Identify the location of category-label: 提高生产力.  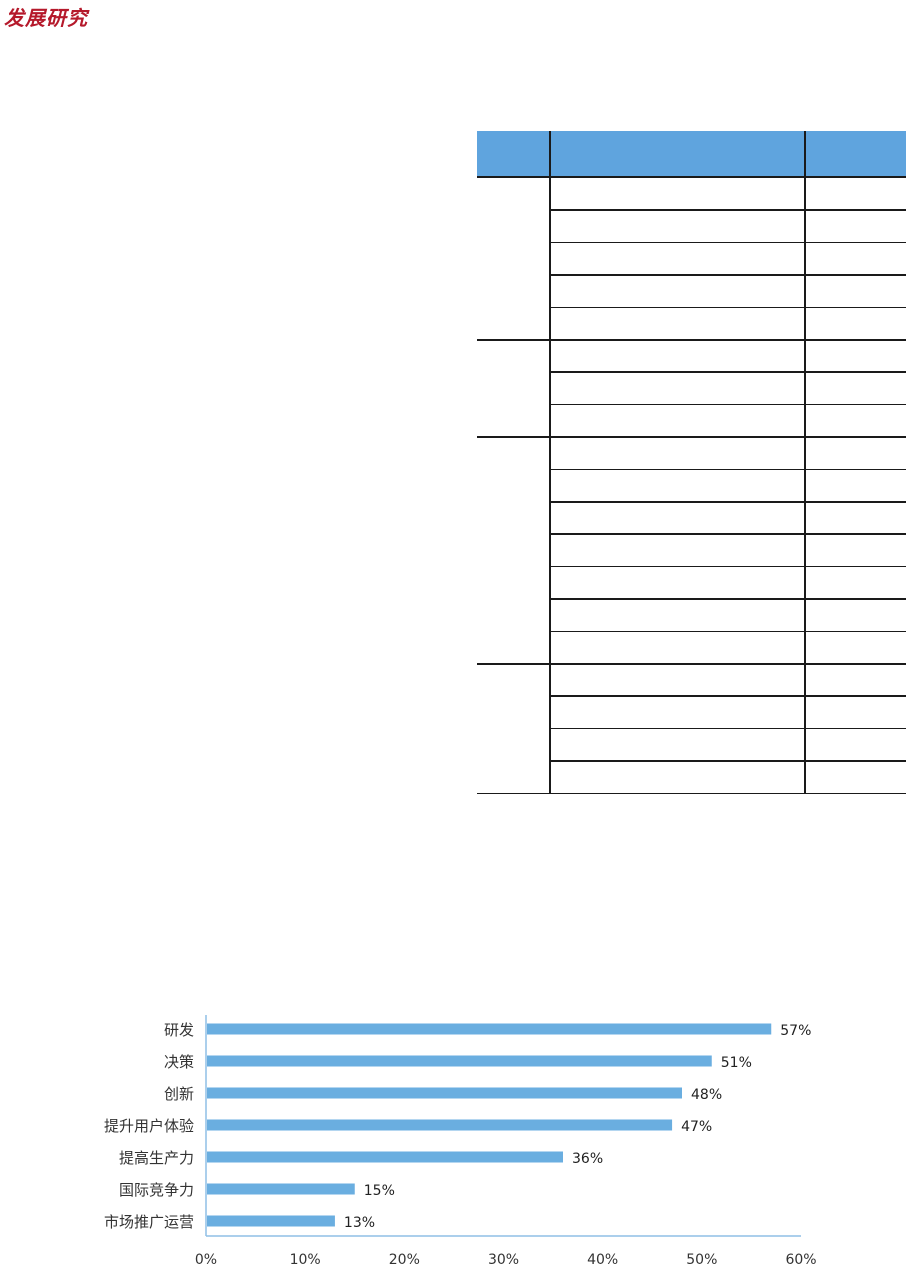
(156, 1158).